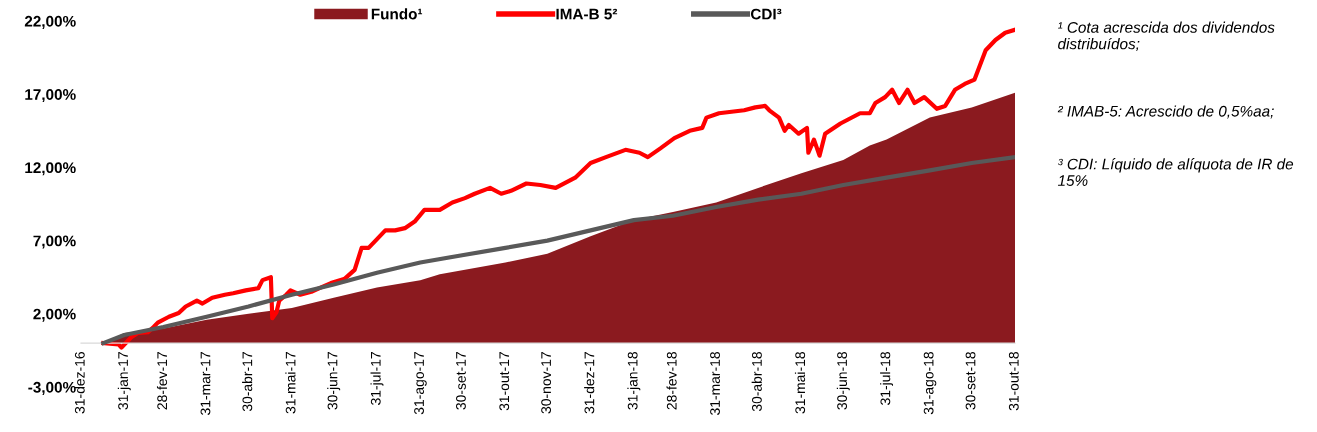  What do you see at coordinates (504, 381) in the screenshot?
I see `x-tick-label: 31-out-17` at bounding box center [504, 381].